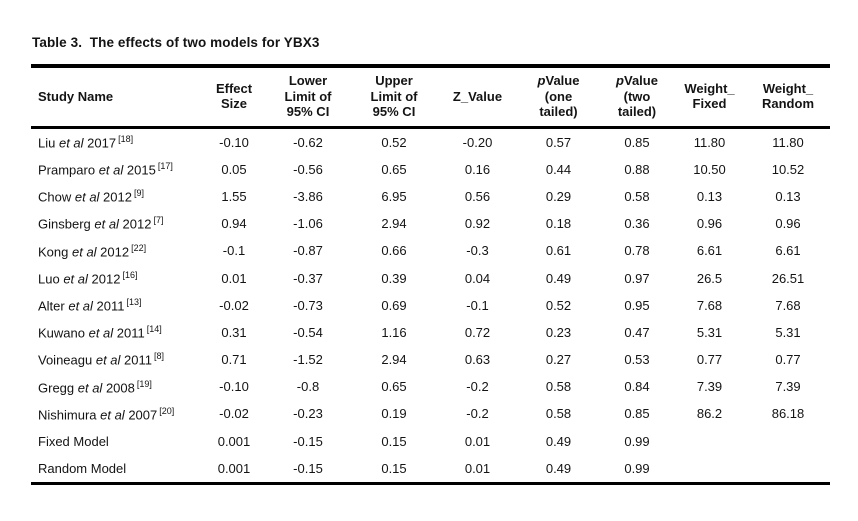 The image size is (858, 521). Describe the element at coordinates (86, 142) in the screenshot. I see `study-name-cell: Liu et al 2017 [18]` at that location.